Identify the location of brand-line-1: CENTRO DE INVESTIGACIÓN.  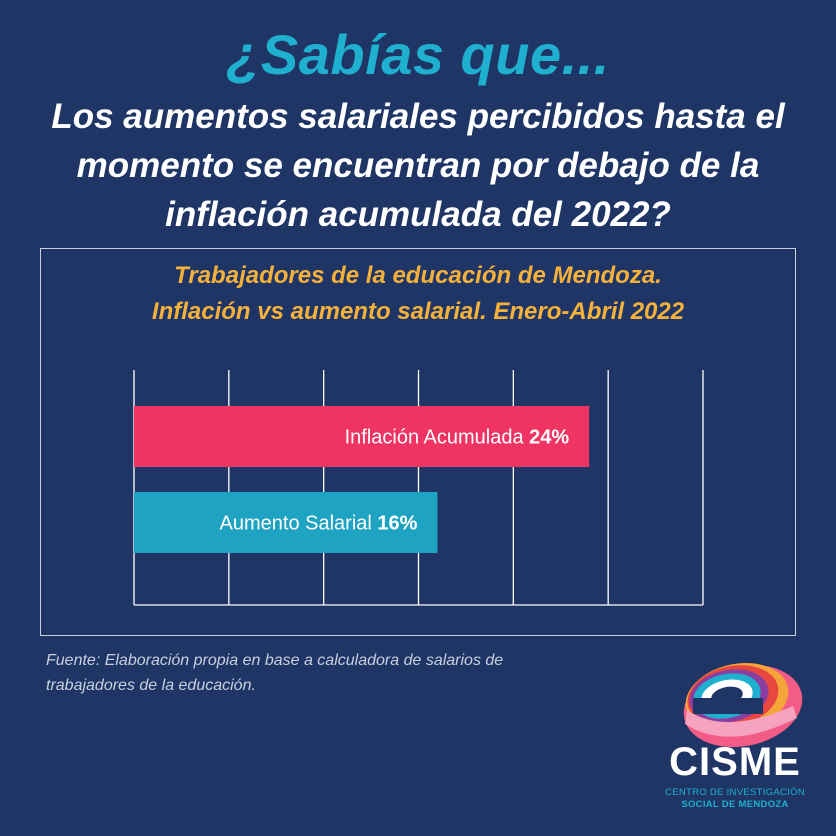
(735, 792).